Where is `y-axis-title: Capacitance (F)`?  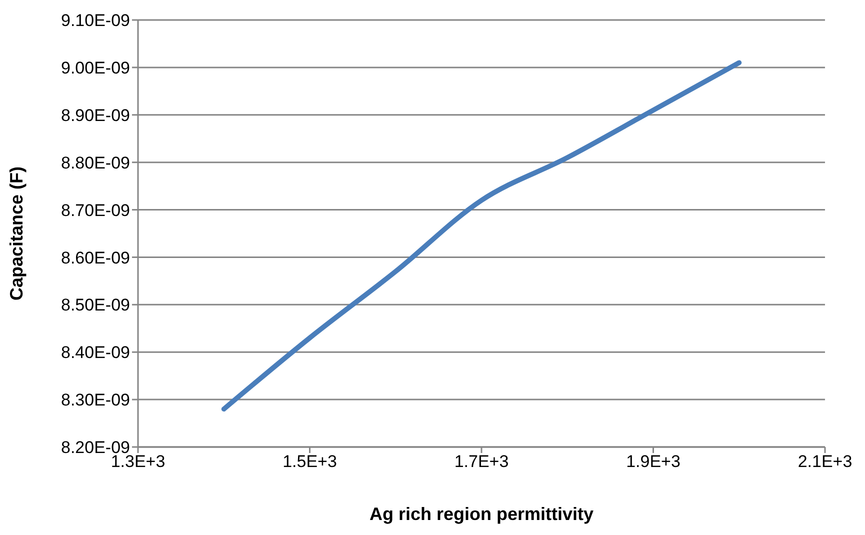
y-axis-title: Capacitance (F) is located at coordinates (16, 233).